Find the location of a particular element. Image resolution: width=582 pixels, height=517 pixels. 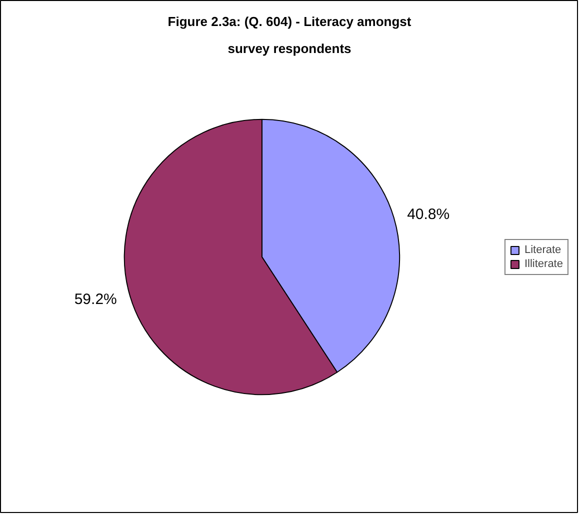

legend-label: Illiterate is located at coordinates (543, 264).